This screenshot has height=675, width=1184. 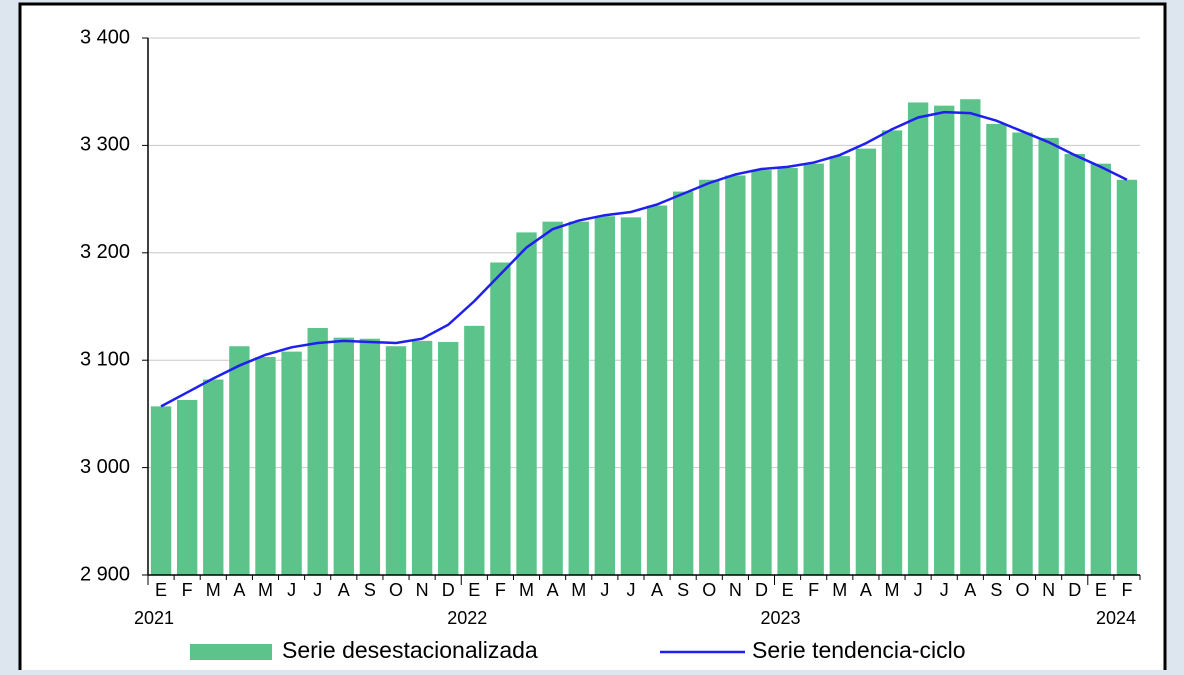 I want to click on year-label: 2021, so click(x=154, y=618).